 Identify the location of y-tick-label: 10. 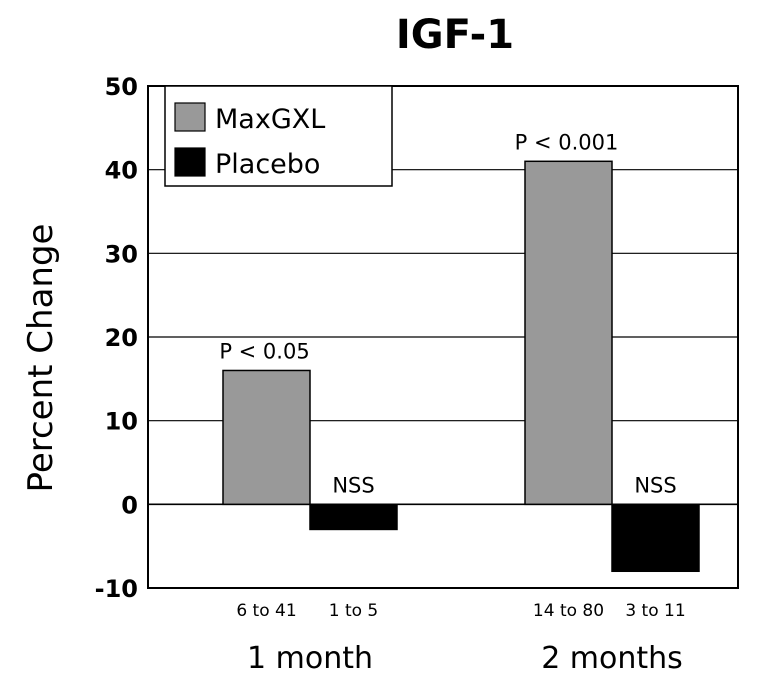
(121, 422).